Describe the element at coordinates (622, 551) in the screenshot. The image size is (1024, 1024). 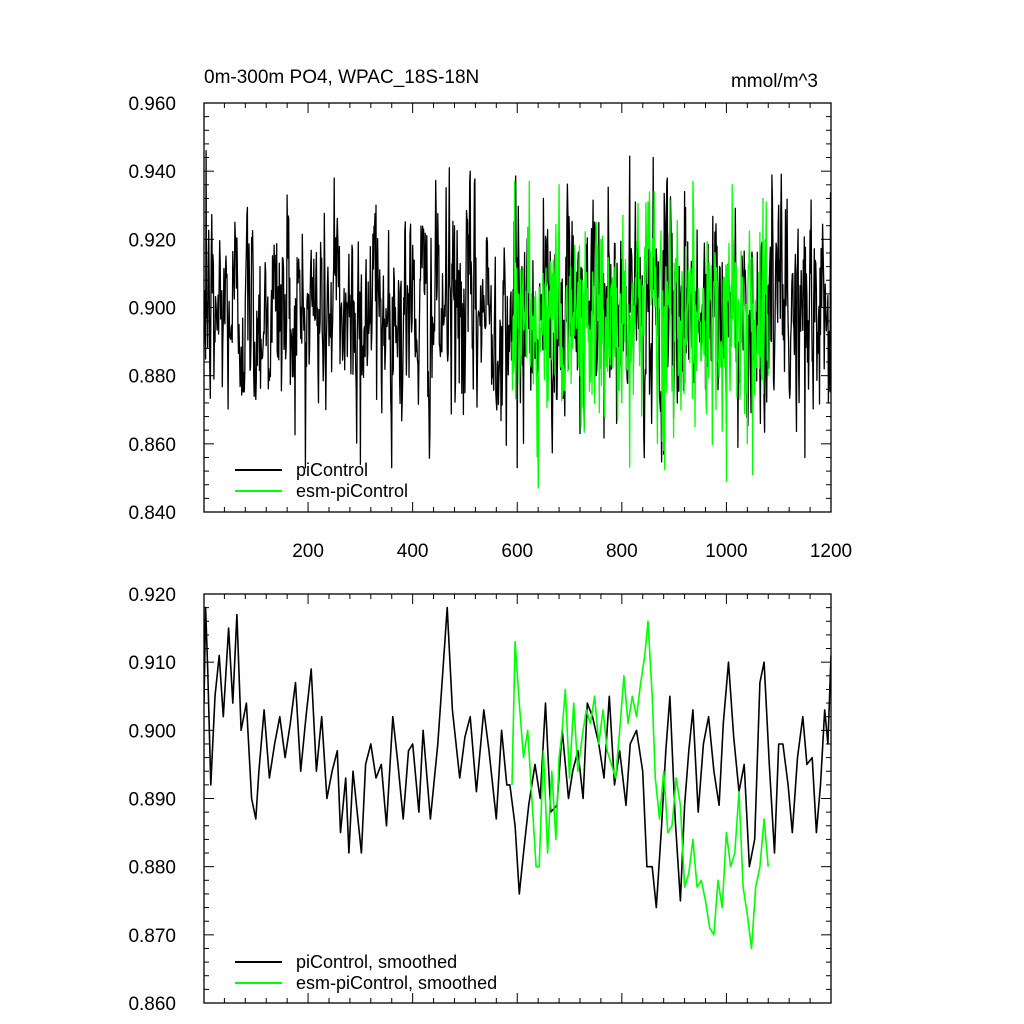
I see `x-tick-label: 800` at that location.